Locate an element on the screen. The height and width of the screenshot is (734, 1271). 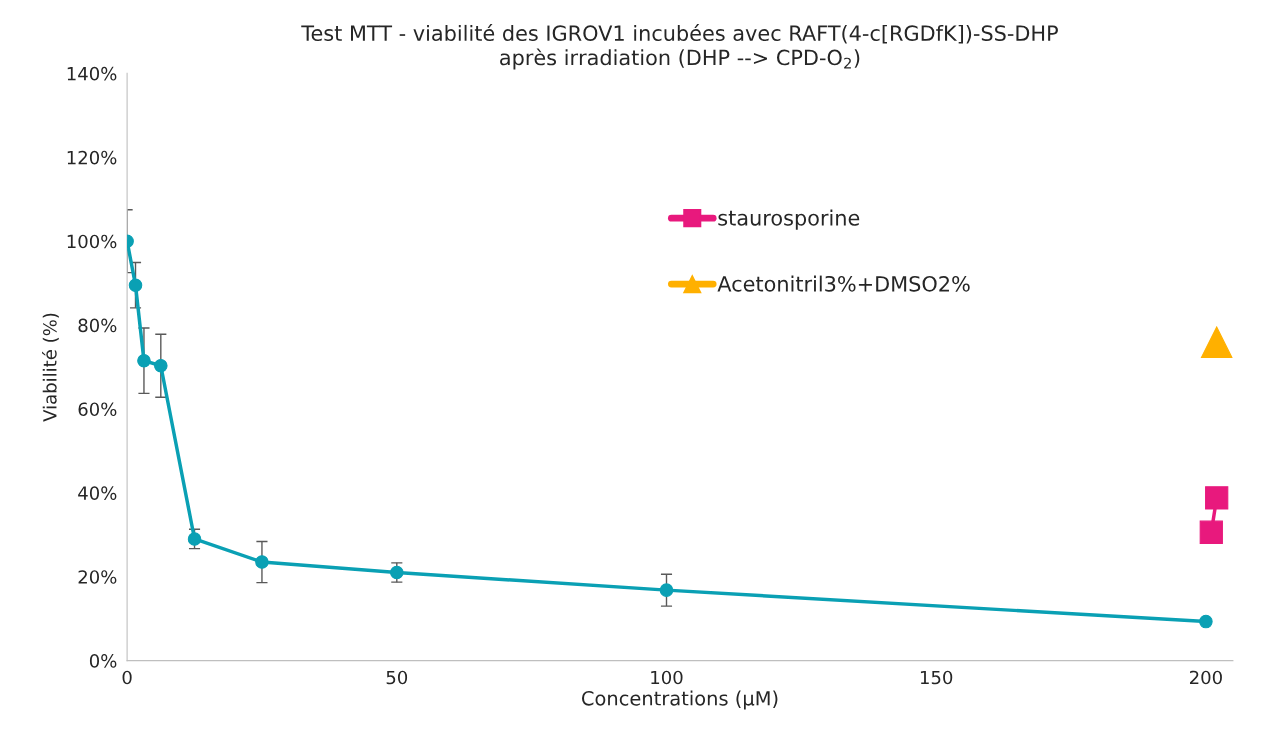
x-tick-label: 50 is located at coordinates (397, 677).